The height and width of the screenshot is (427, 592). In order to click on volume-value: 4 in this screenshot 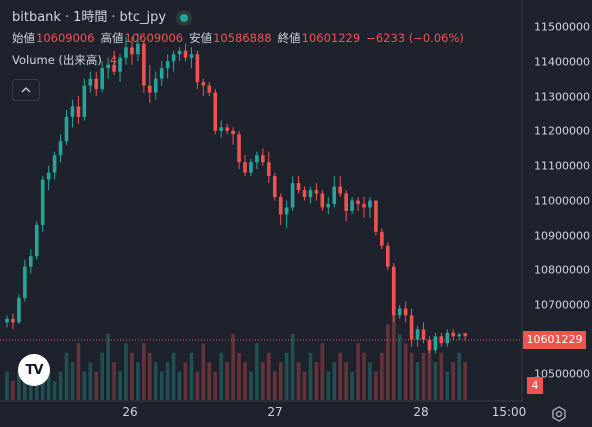, I will do `click(113, 60)`.